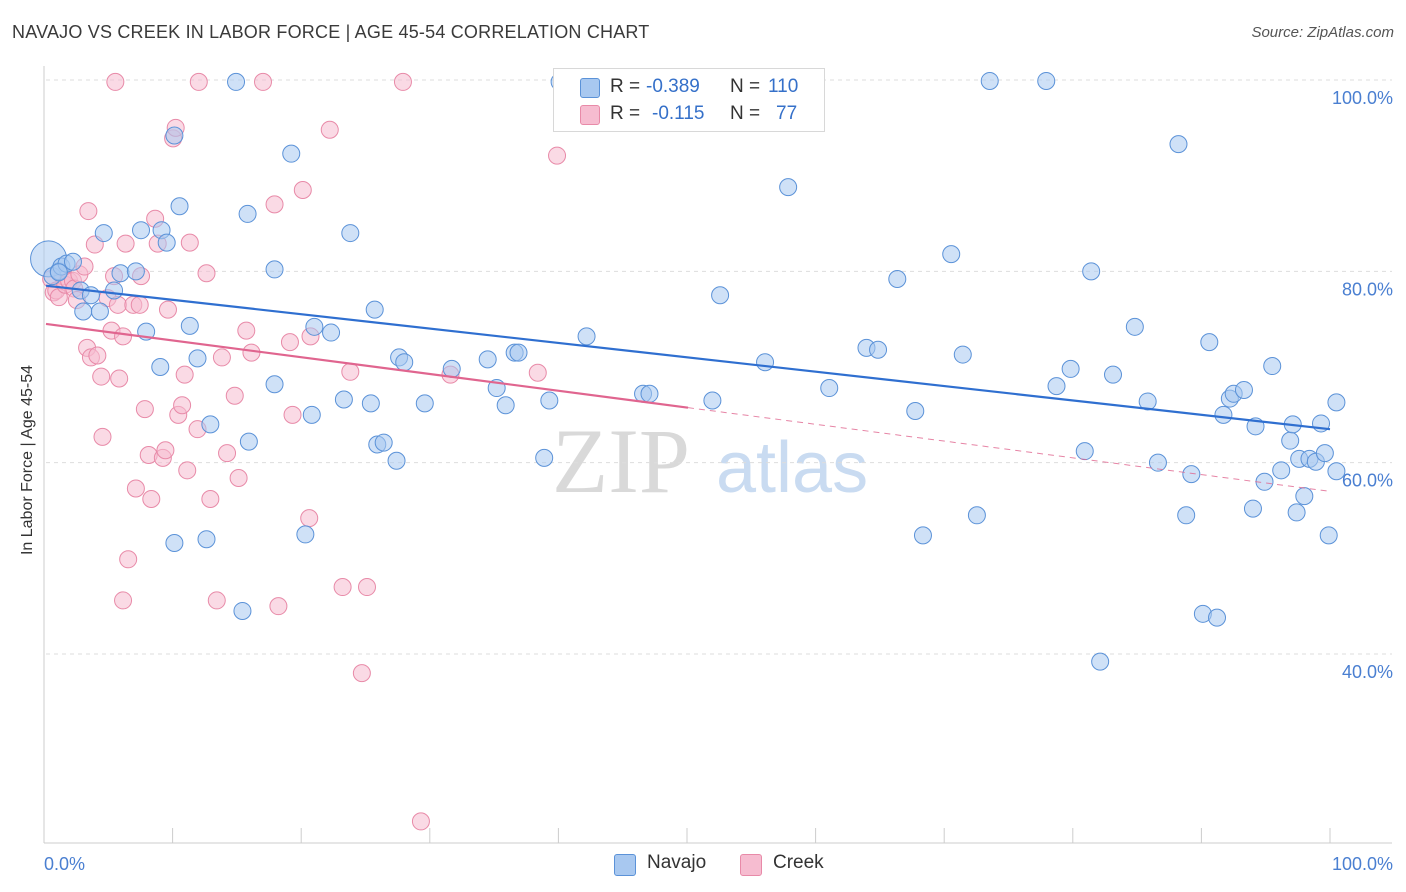 The image size is (1406, 892). What do you see at coordinates (1367, 289) in the screenshot?
I see `y-tick-label-1: 80.0%` at bounding box center [1367, 289].